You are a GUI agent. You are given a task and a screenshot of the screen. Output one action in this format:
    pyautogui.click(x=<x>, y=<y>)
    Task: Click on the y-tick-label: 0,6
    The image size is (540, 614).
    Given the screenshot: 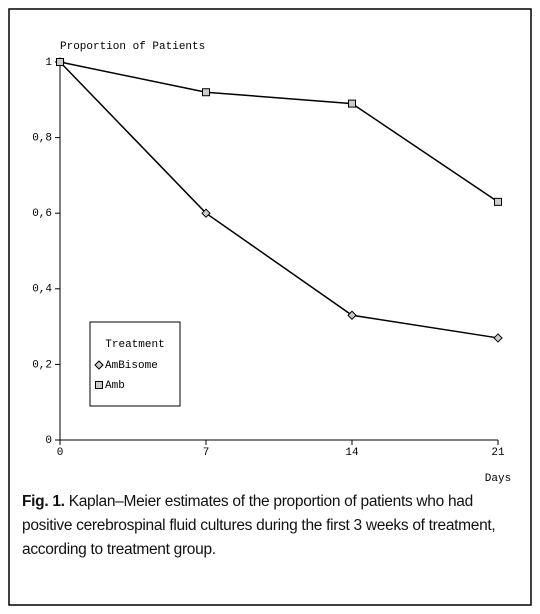 What is the action you would take?
    pyautogui.click(x=42, y=214)
    